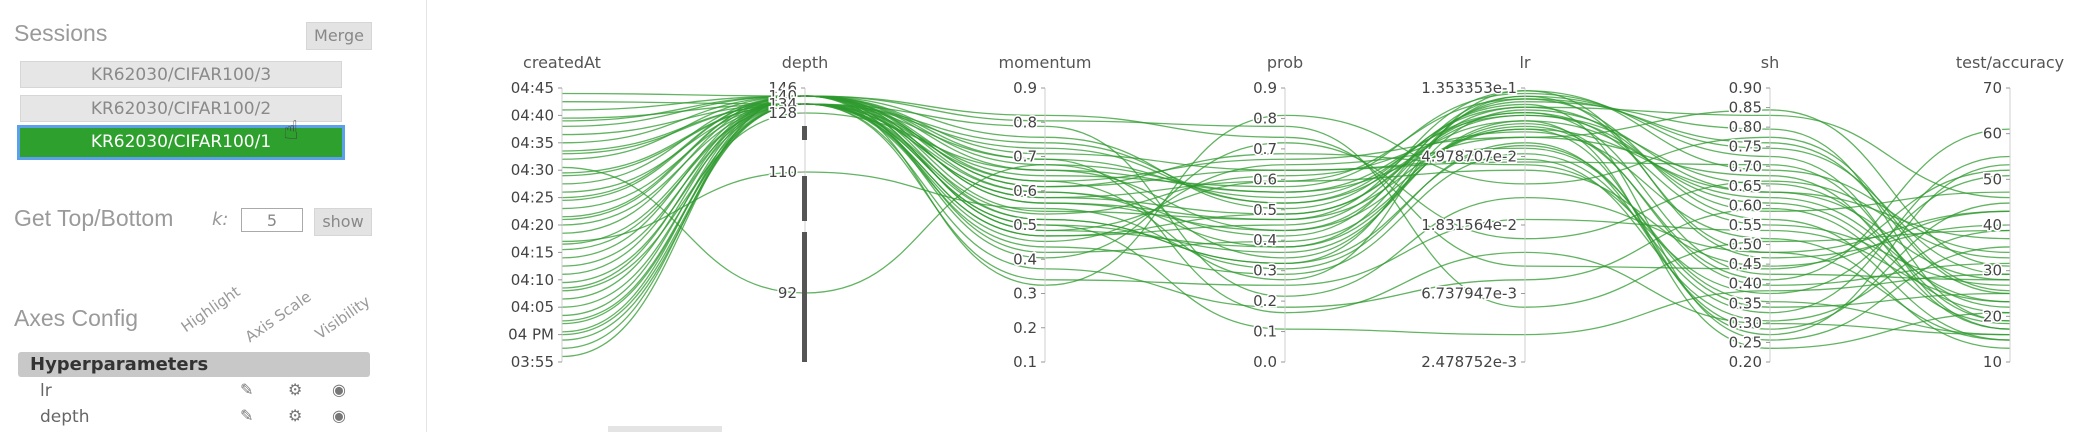  Describe the element at coordinates (1469, 294) in the screenshot. I see `tick-label: 6.737947e-3` at that location.